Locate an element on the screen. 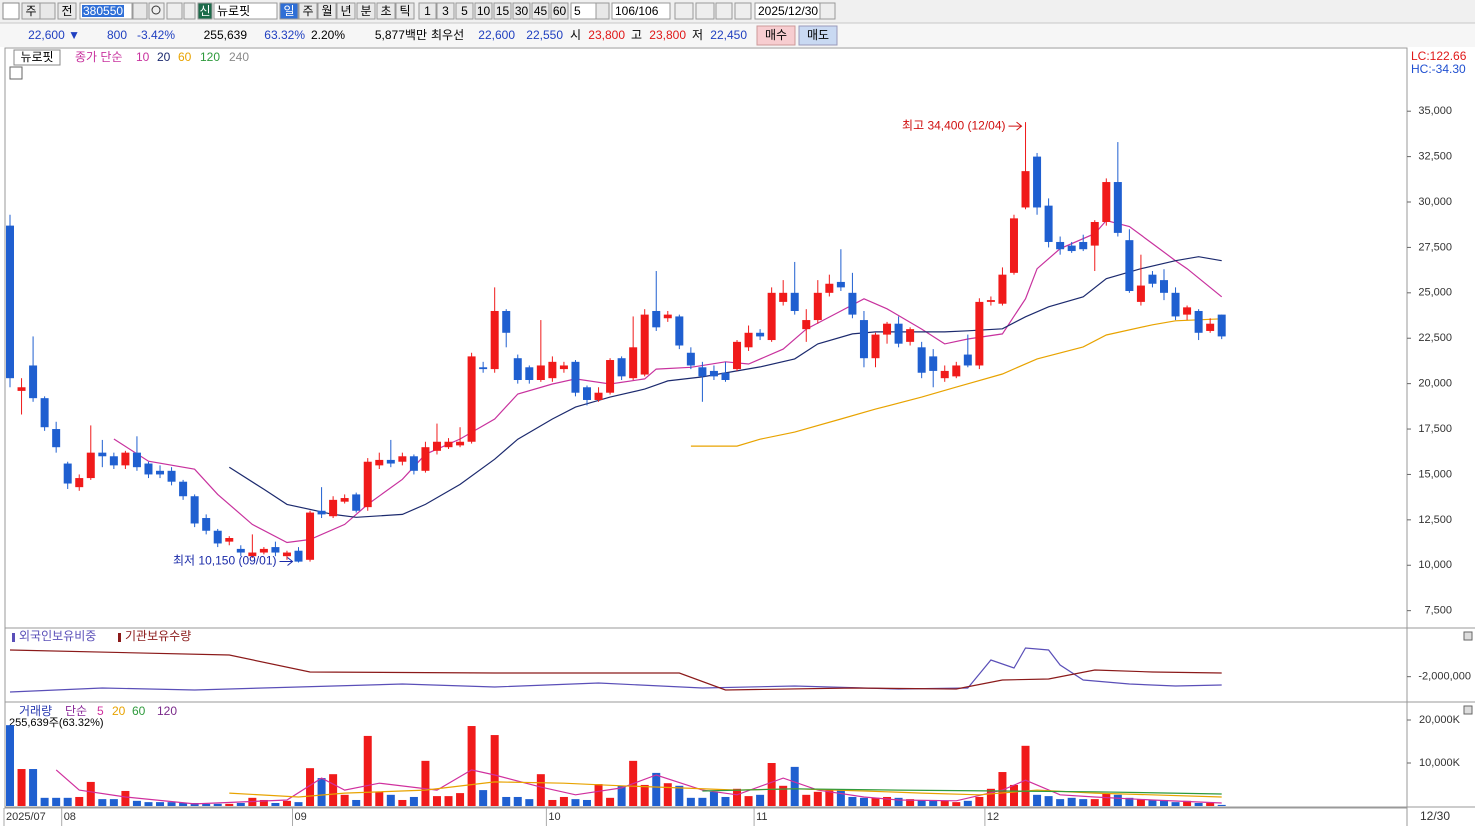 The width and height of the screenshot is (1475, 826). legend-entry: 5 is located at coordinates (100, 711).